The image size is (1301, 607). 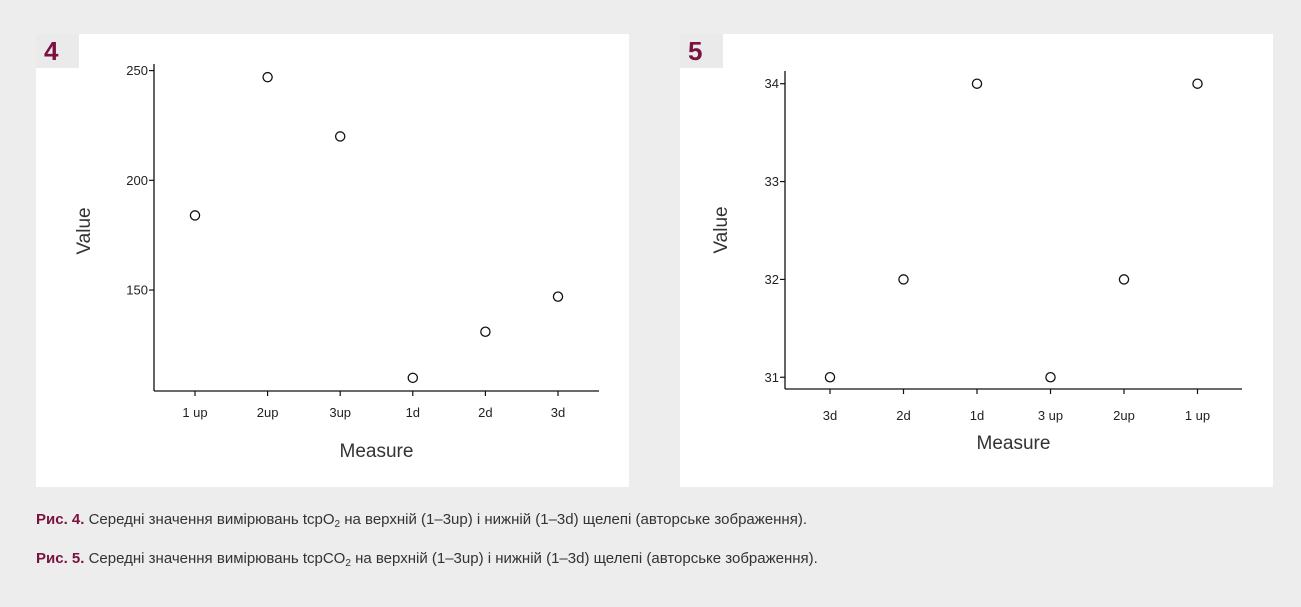 What do you see at coordinates (772, 181) in the screenshot?
I see `y-tick-label: 33` at bounding box center [772, 181].